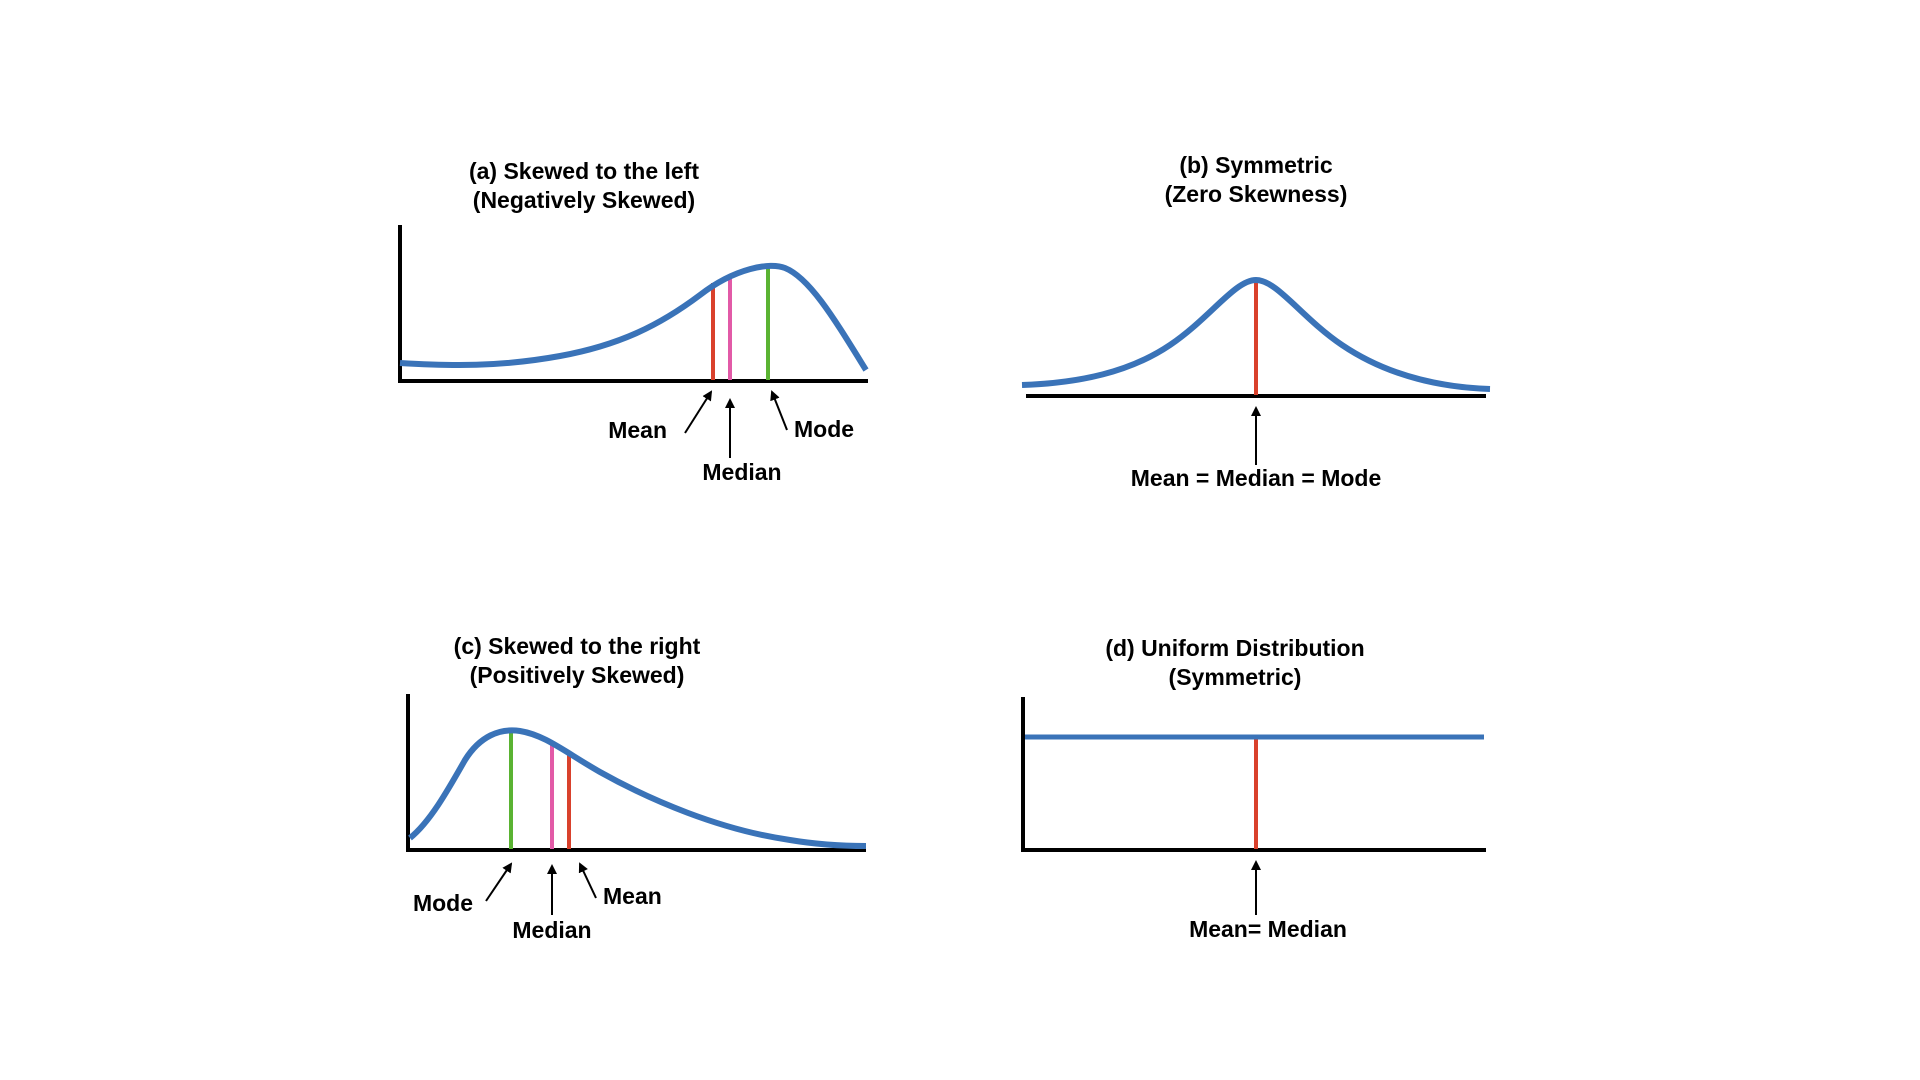 The width and height of the screenshot is (1920, 1080). Describe the element at coordinates (577, 675) in the screenshot. I see `panel-c-title-line2: (Positively Skewed)` at that location.